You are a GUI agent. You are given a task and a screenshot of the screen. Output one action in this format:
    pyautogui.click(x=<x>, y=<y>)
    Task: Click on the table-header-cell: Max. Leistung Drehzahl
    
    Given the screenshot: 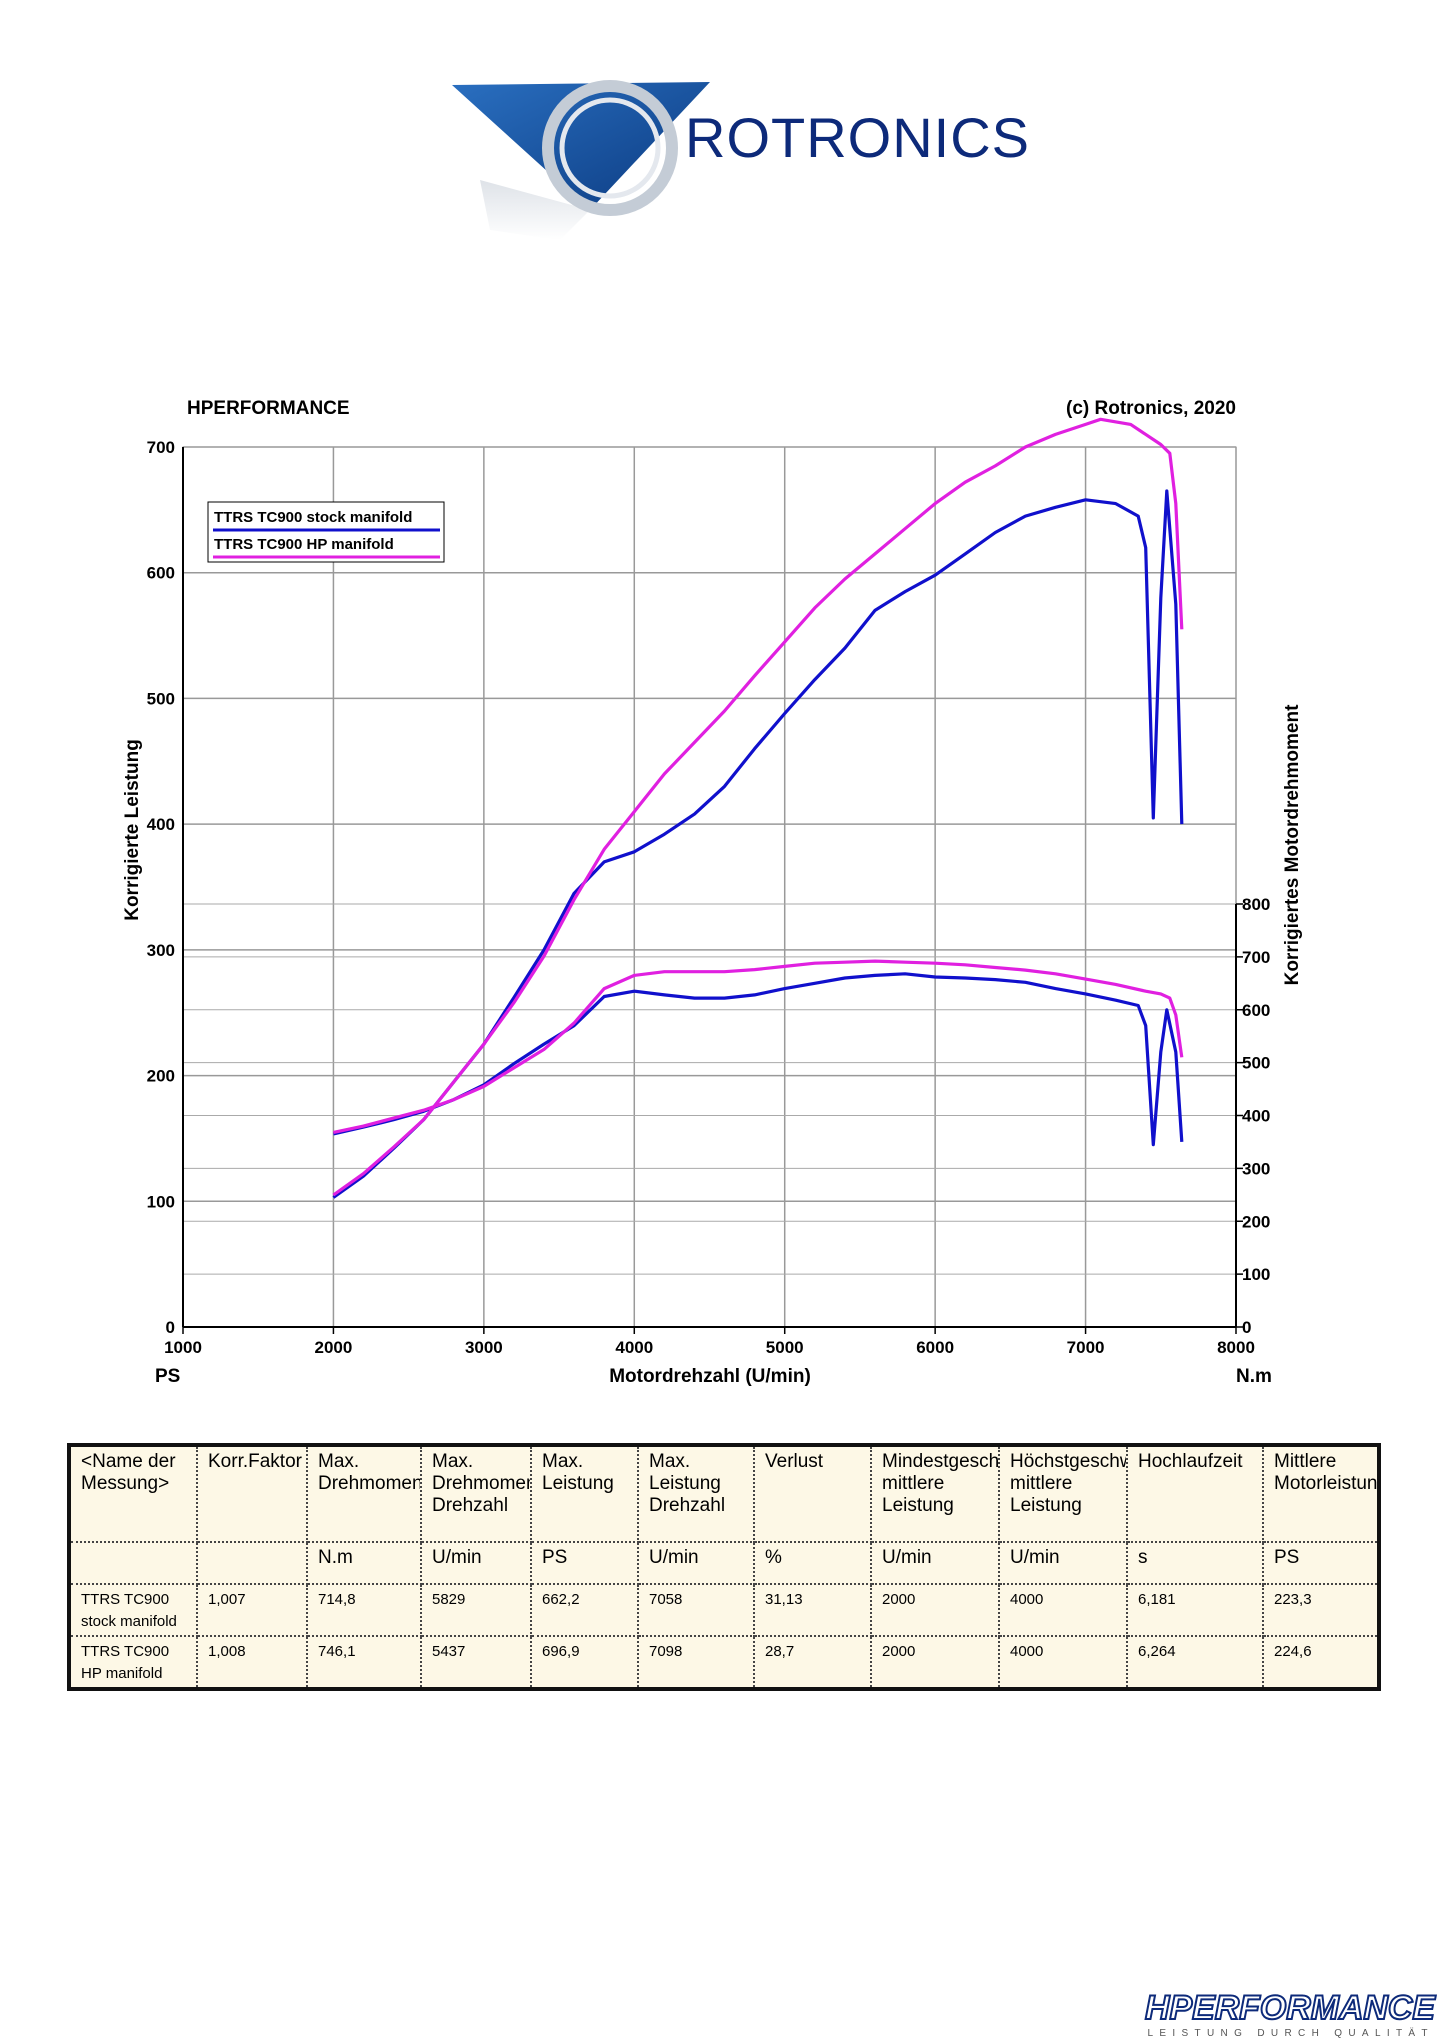 What is the action you would take?
    pyautogui.click(x=696, y=1494)
    